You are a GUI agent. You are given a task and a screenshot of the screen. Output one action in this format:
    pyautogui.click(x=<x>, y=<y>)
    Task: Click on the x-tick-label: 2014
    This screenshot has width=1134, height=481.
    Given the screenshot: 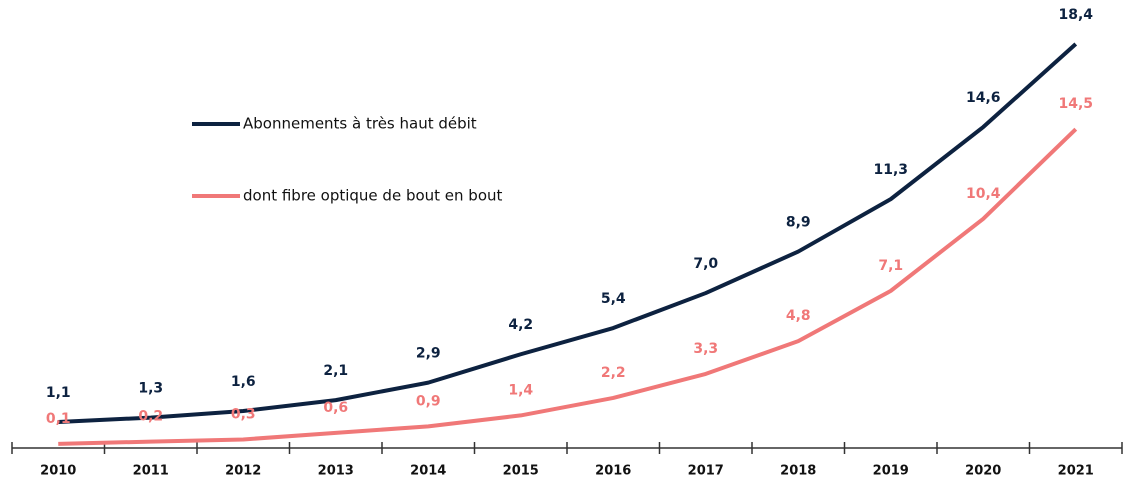 What is the action you would take?
    pyautogui.click(x=428, y=471)
    